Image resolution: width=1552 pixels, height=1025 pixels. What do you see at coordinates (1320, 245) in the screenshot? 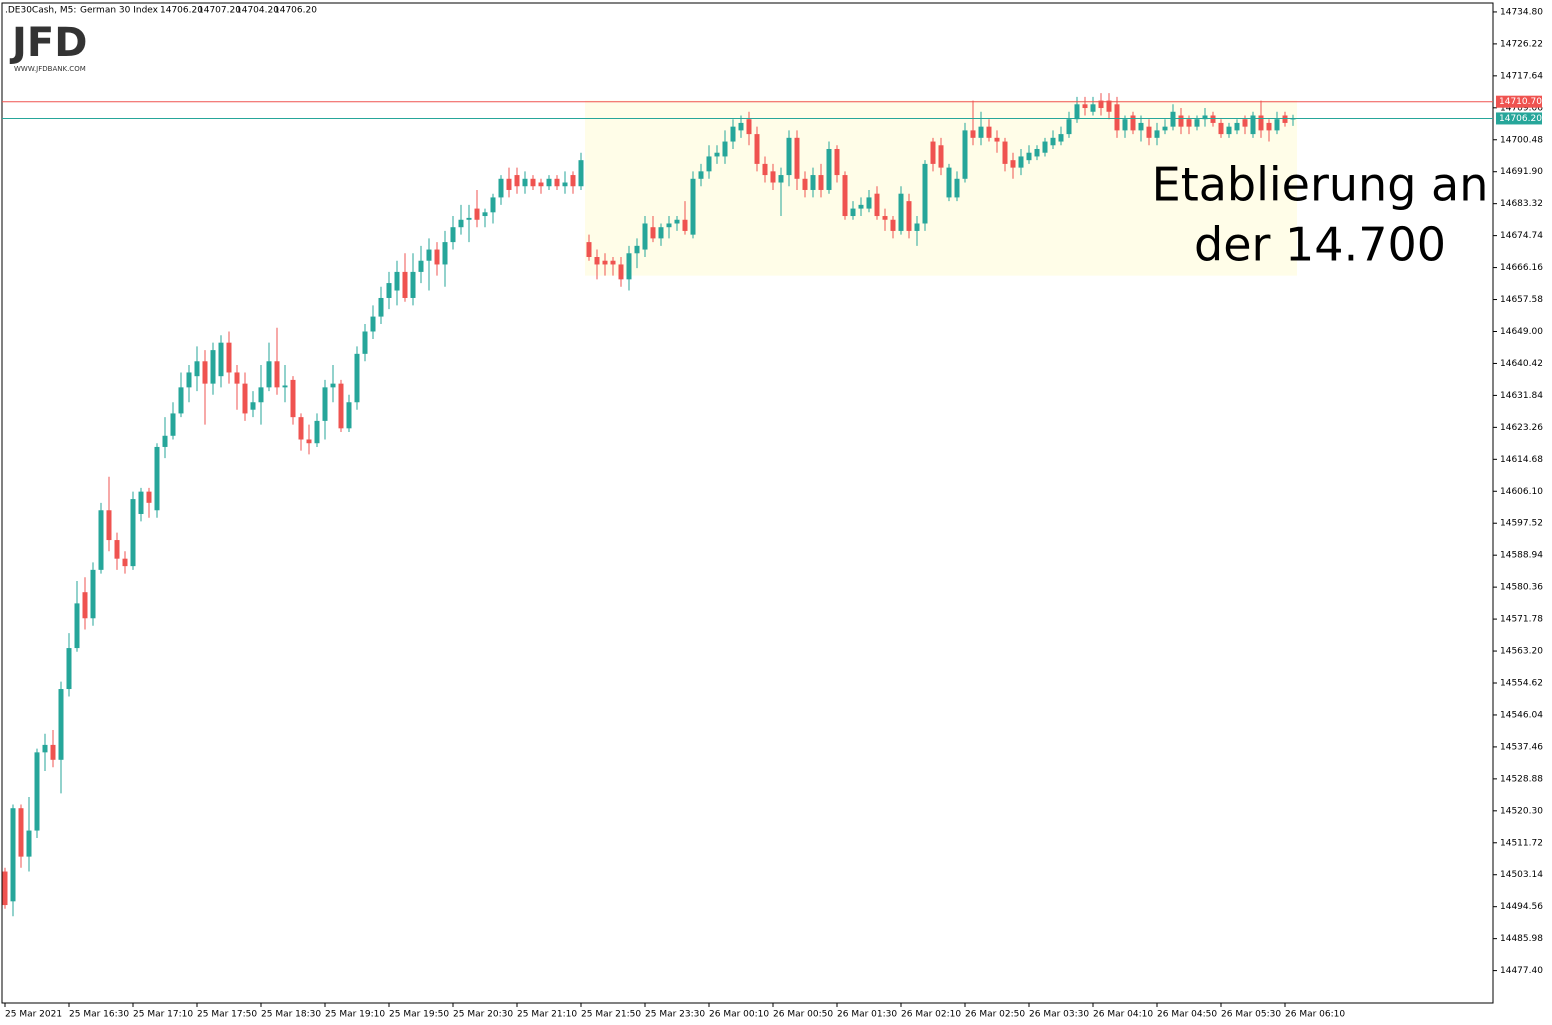
I see `annotation-line: der 14.700` at bounding box center [1320, 245].